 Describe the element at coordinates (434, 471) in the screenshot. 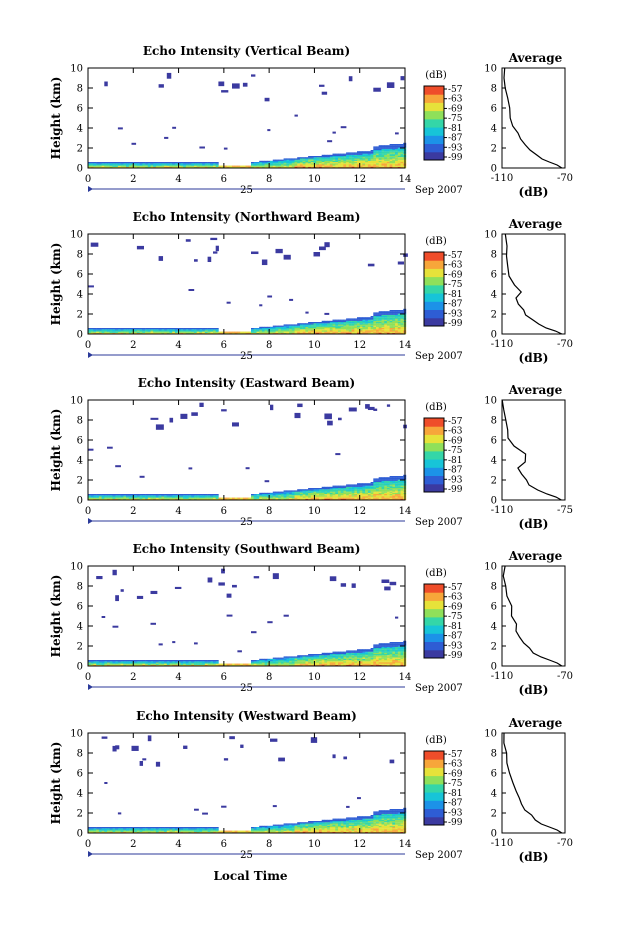

I see `colorbar-segment` at that location.